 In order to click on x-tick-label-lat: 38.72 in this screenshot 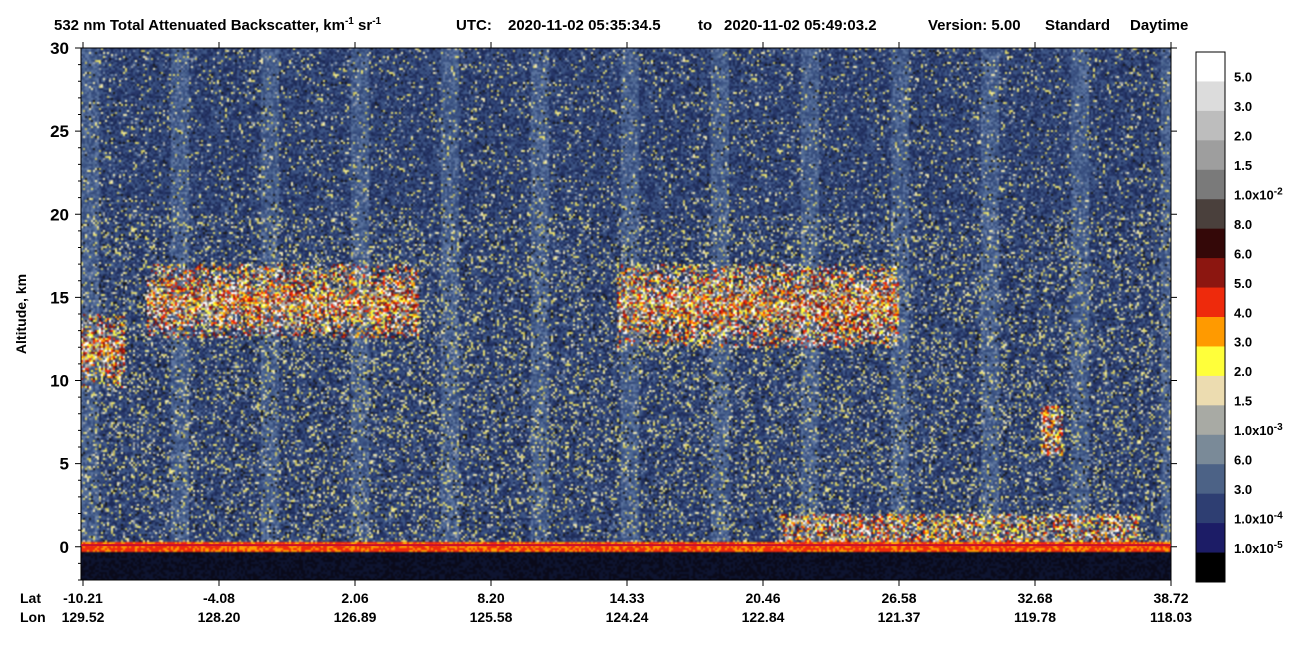, I will do `click(1170, 598)`.